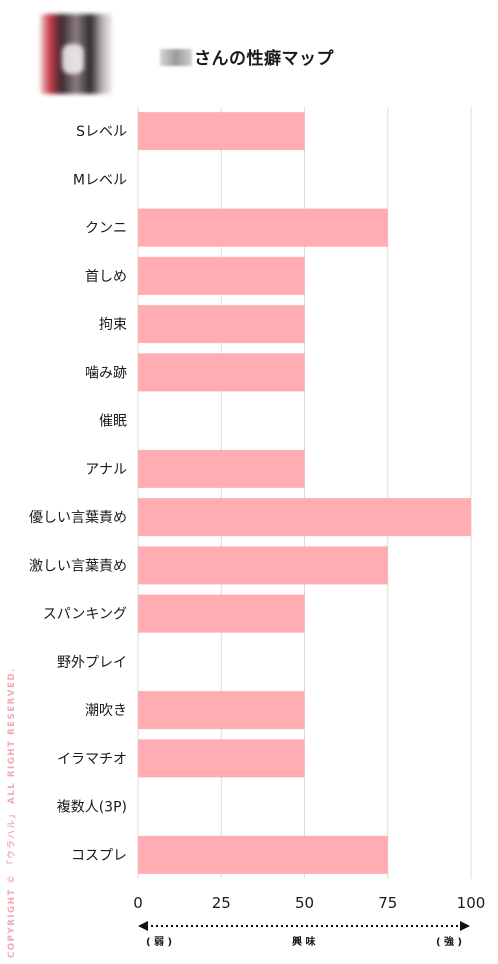 The image size is (498, 964). I want to click on scale-interest-label: 興 味, so click(304, 942).